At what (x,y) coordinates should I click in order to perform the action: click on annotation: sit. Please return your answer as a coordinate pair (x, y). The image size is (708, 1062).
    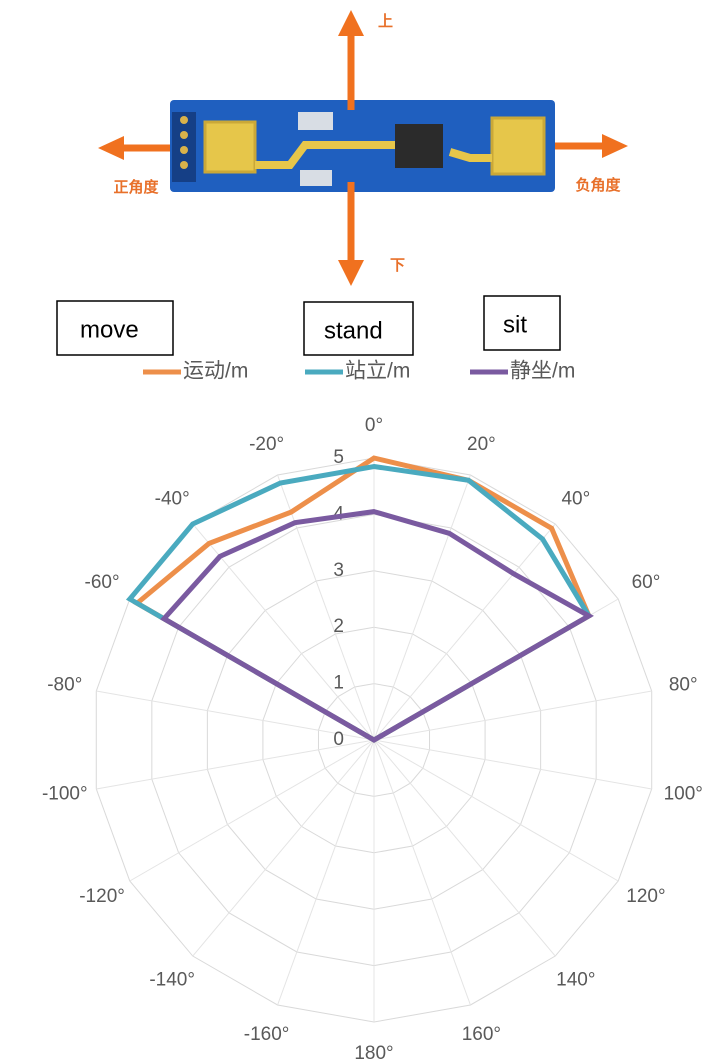
    Looking at the image, I should click on (515, 324).